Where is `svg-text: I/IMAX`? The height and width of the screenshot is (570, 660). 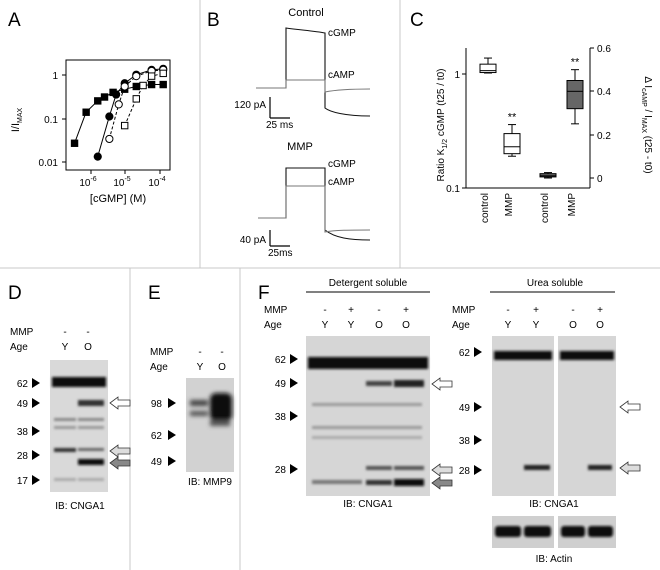 svg-text: I/IMAX is located at coordinates (17, 120).